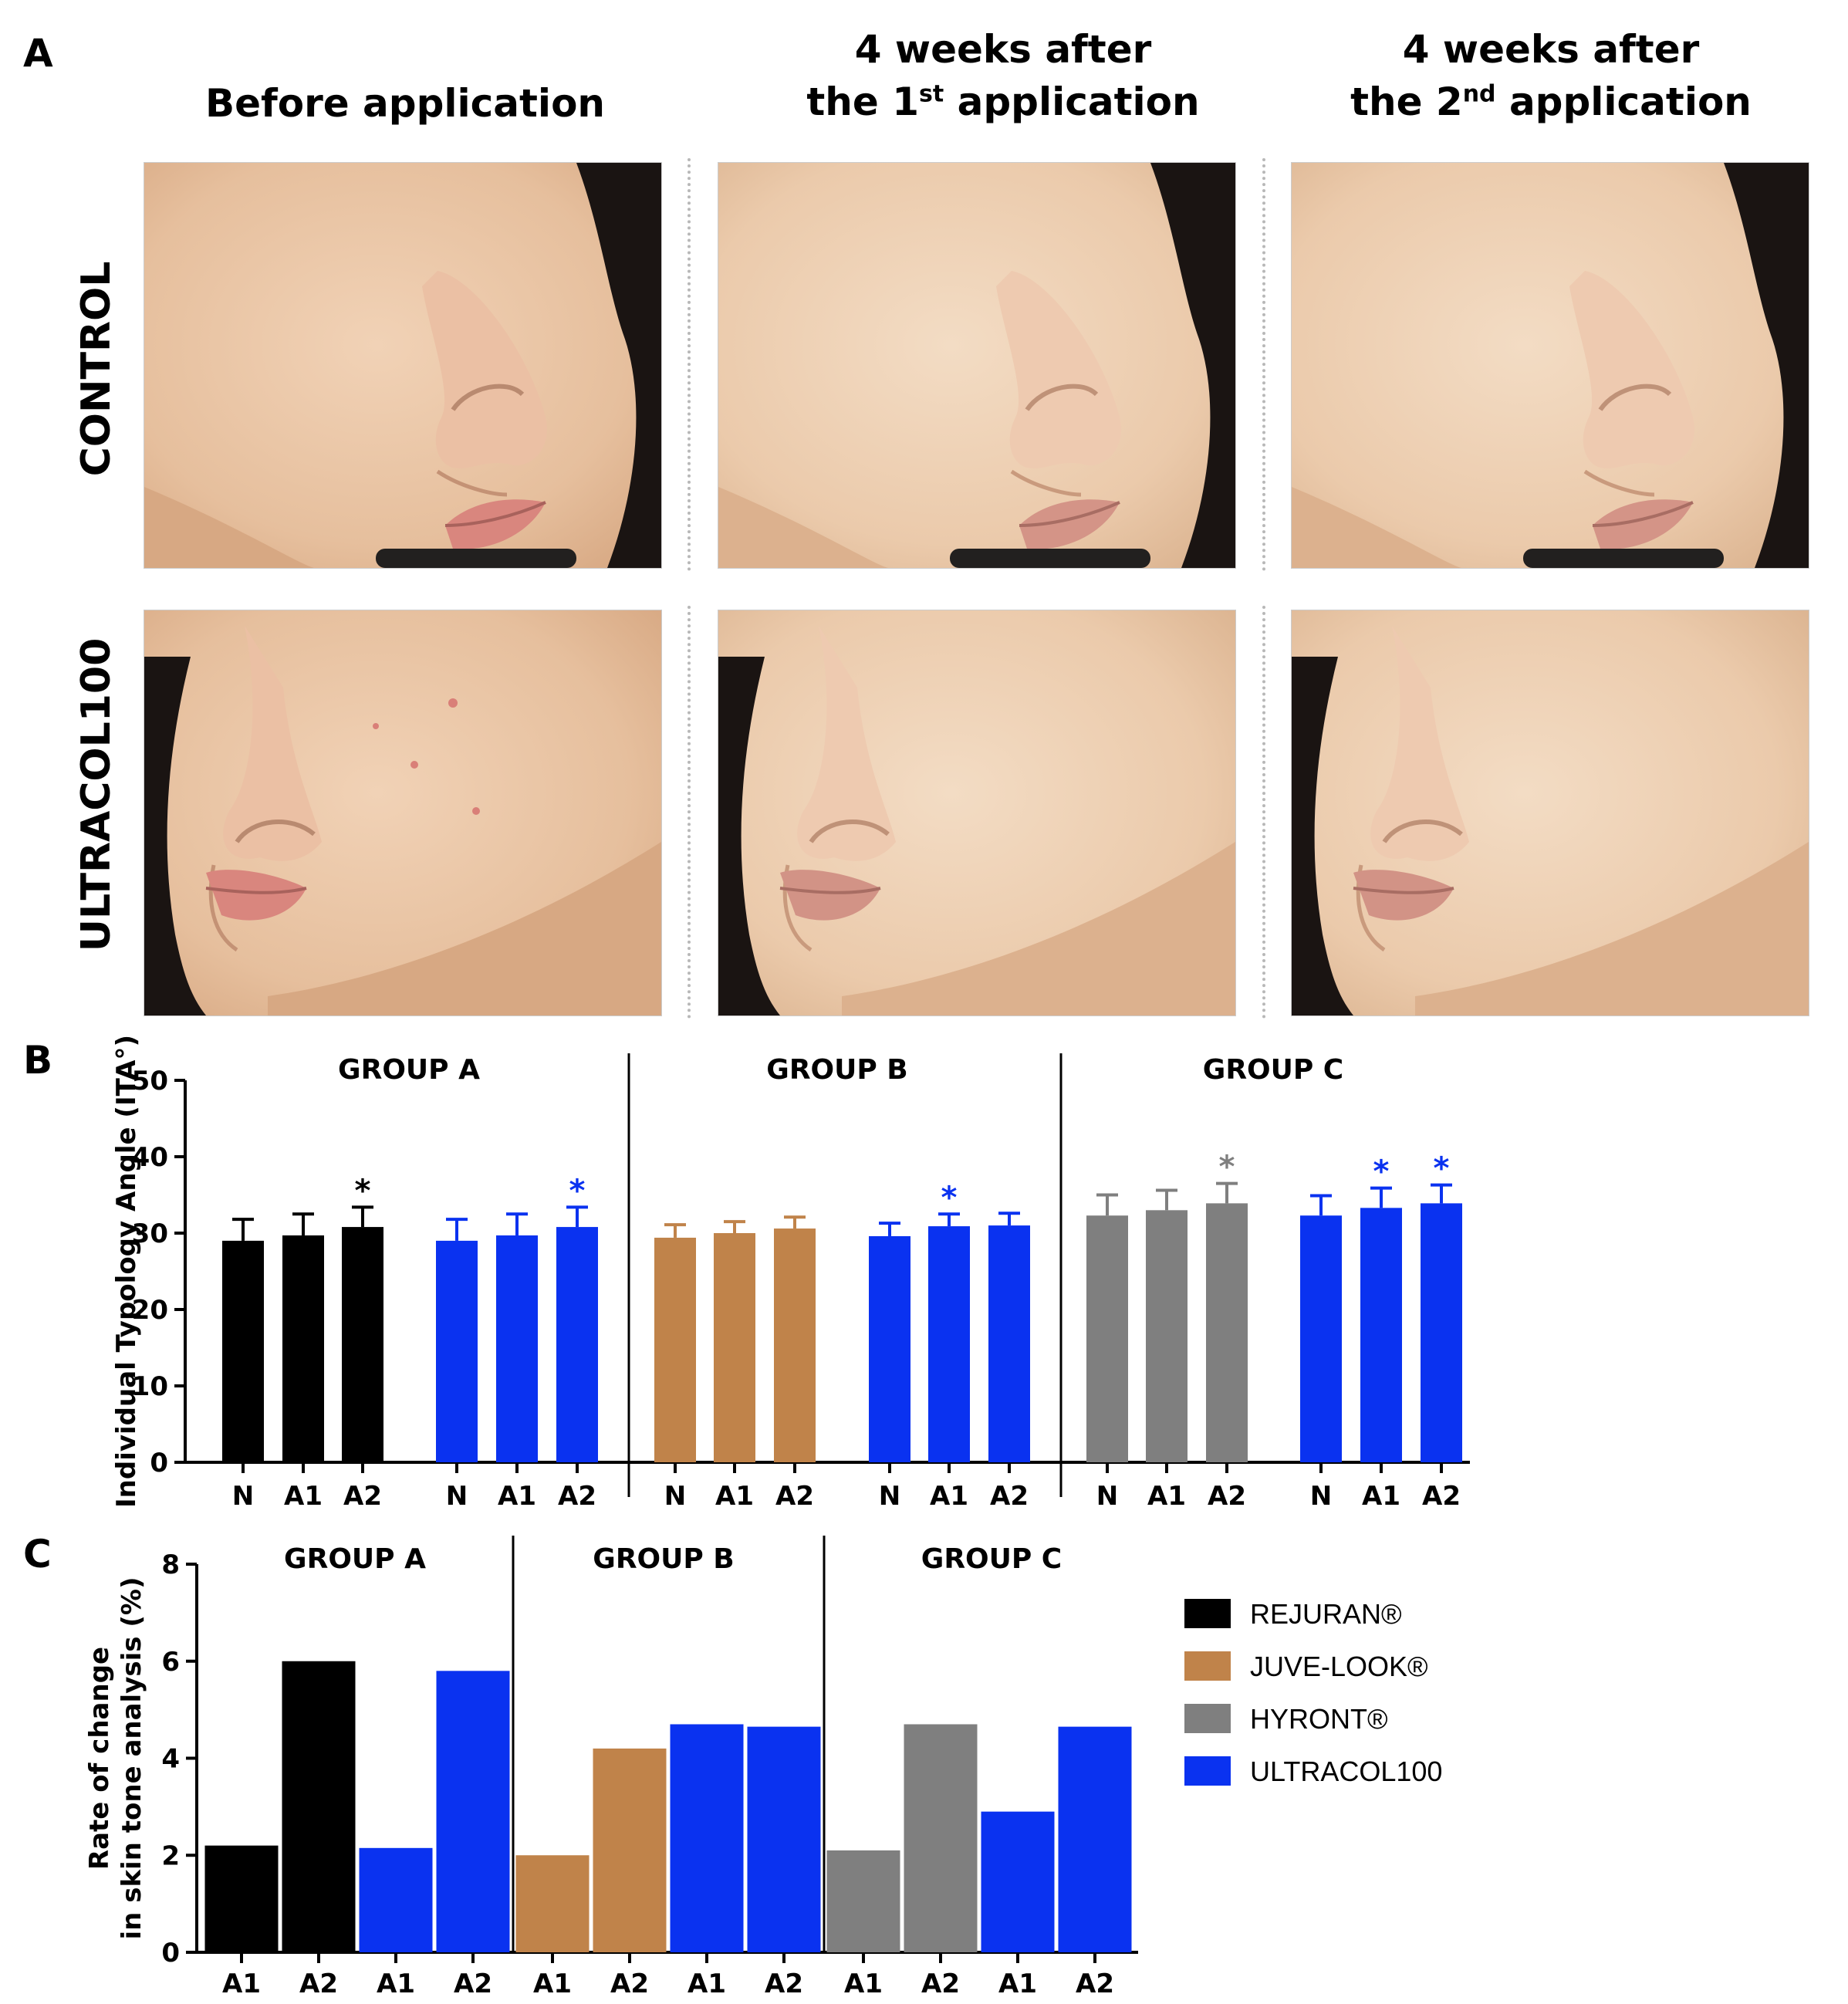 This screenshot has width=1848, height=2004. Describe the element at coordinates (1339, 1667) in the screenshot. I see `legend-label: JUVE-LOOK®` at that location.